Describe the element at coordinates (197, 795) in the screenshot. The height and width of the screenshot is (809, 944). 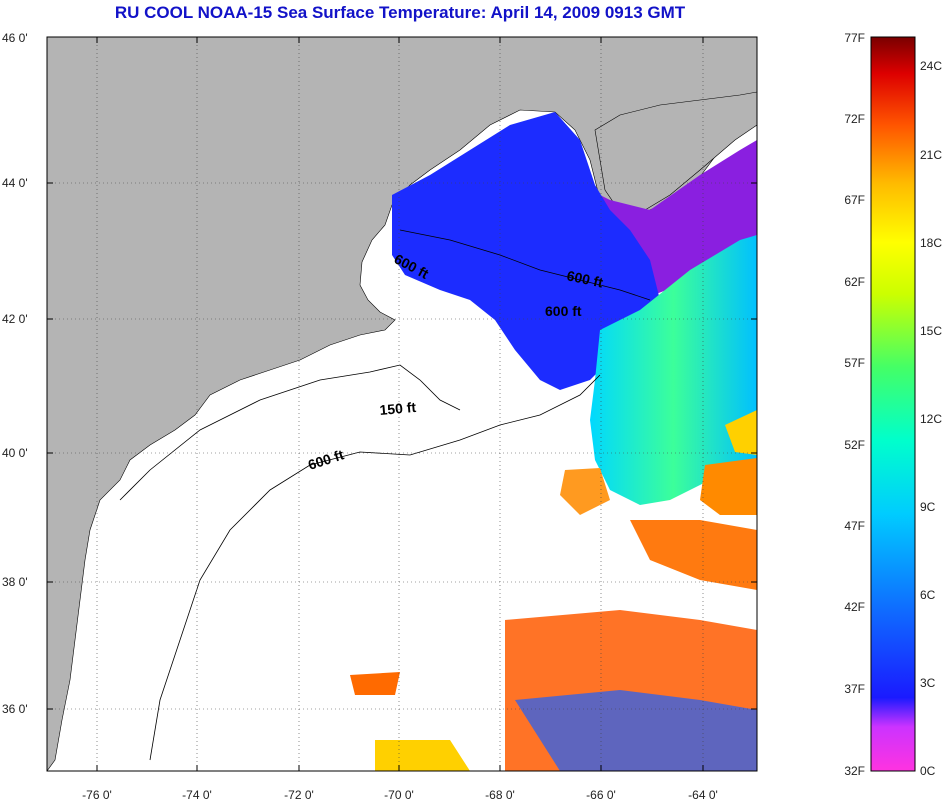
I see `lon-label: -74 0'` at that location.